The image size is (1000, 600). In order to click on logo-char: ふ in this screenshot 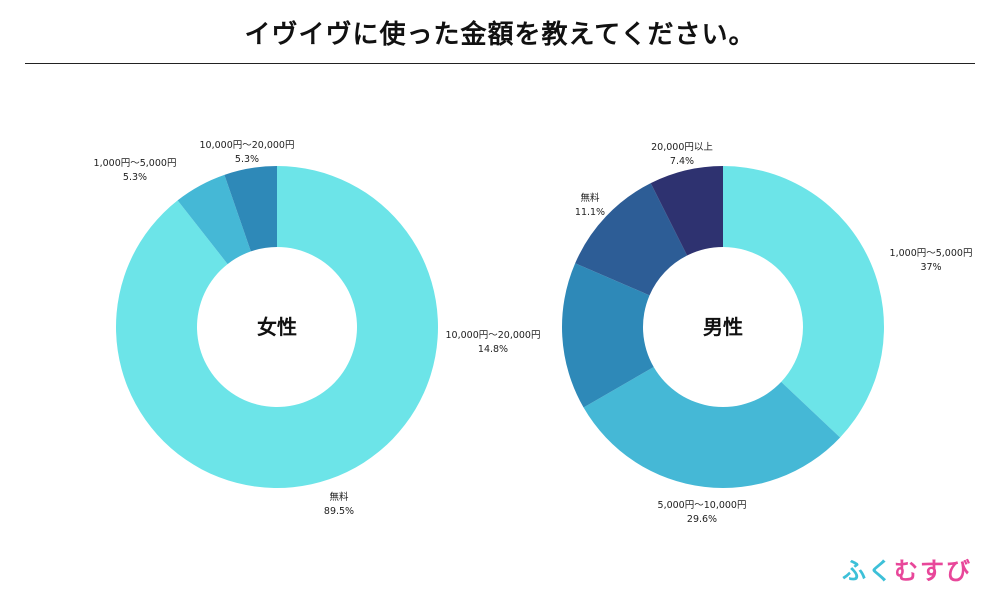, I will do `click(855, 571)`.